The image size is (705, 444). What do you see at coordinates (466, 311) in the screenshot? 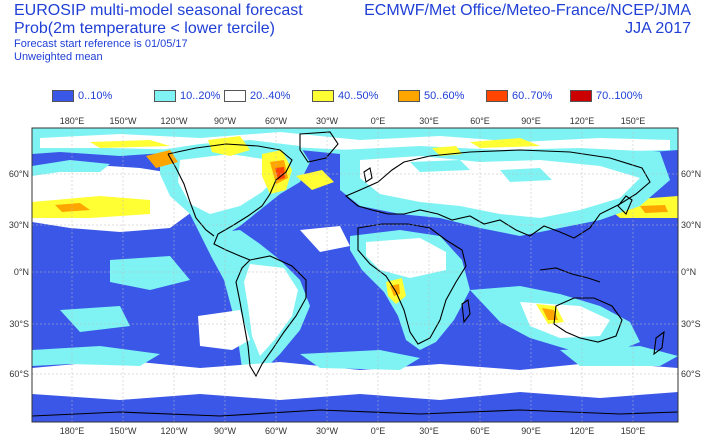
I see `coast-madagascar` at bounding box center [466, 311].